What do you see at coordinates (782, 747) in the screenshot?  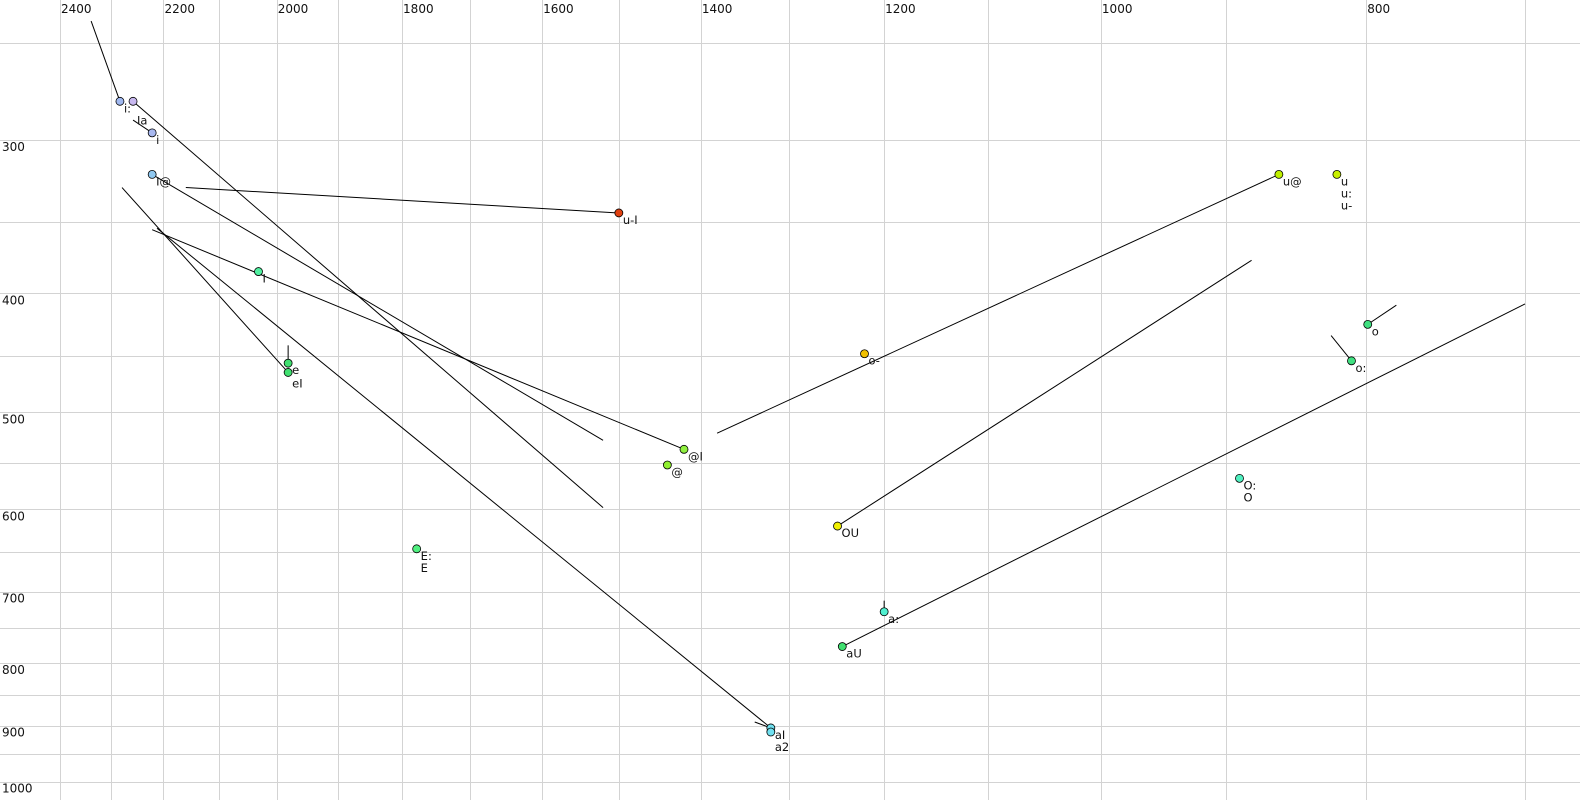 I see `vowel-label: a2` at bounding box center [782, 747].